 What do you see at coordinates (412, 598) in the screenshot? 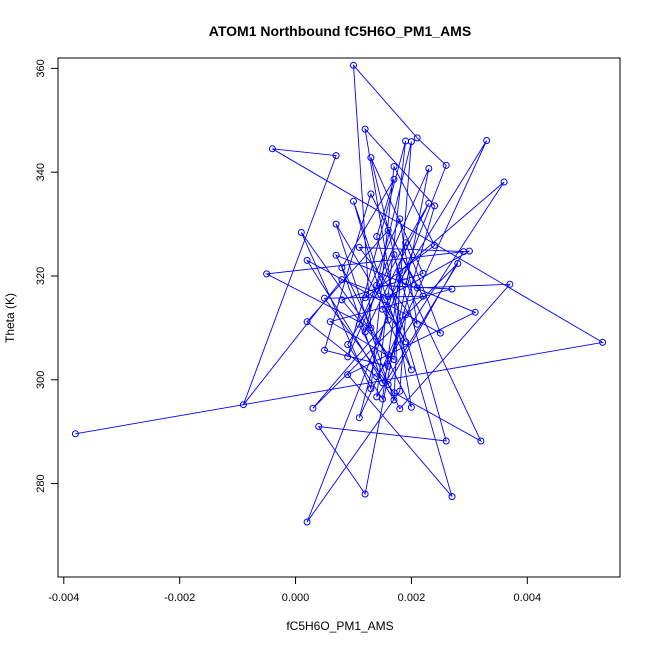
I see `x-tick-label: 0.002` at bounding box center [412, 598].